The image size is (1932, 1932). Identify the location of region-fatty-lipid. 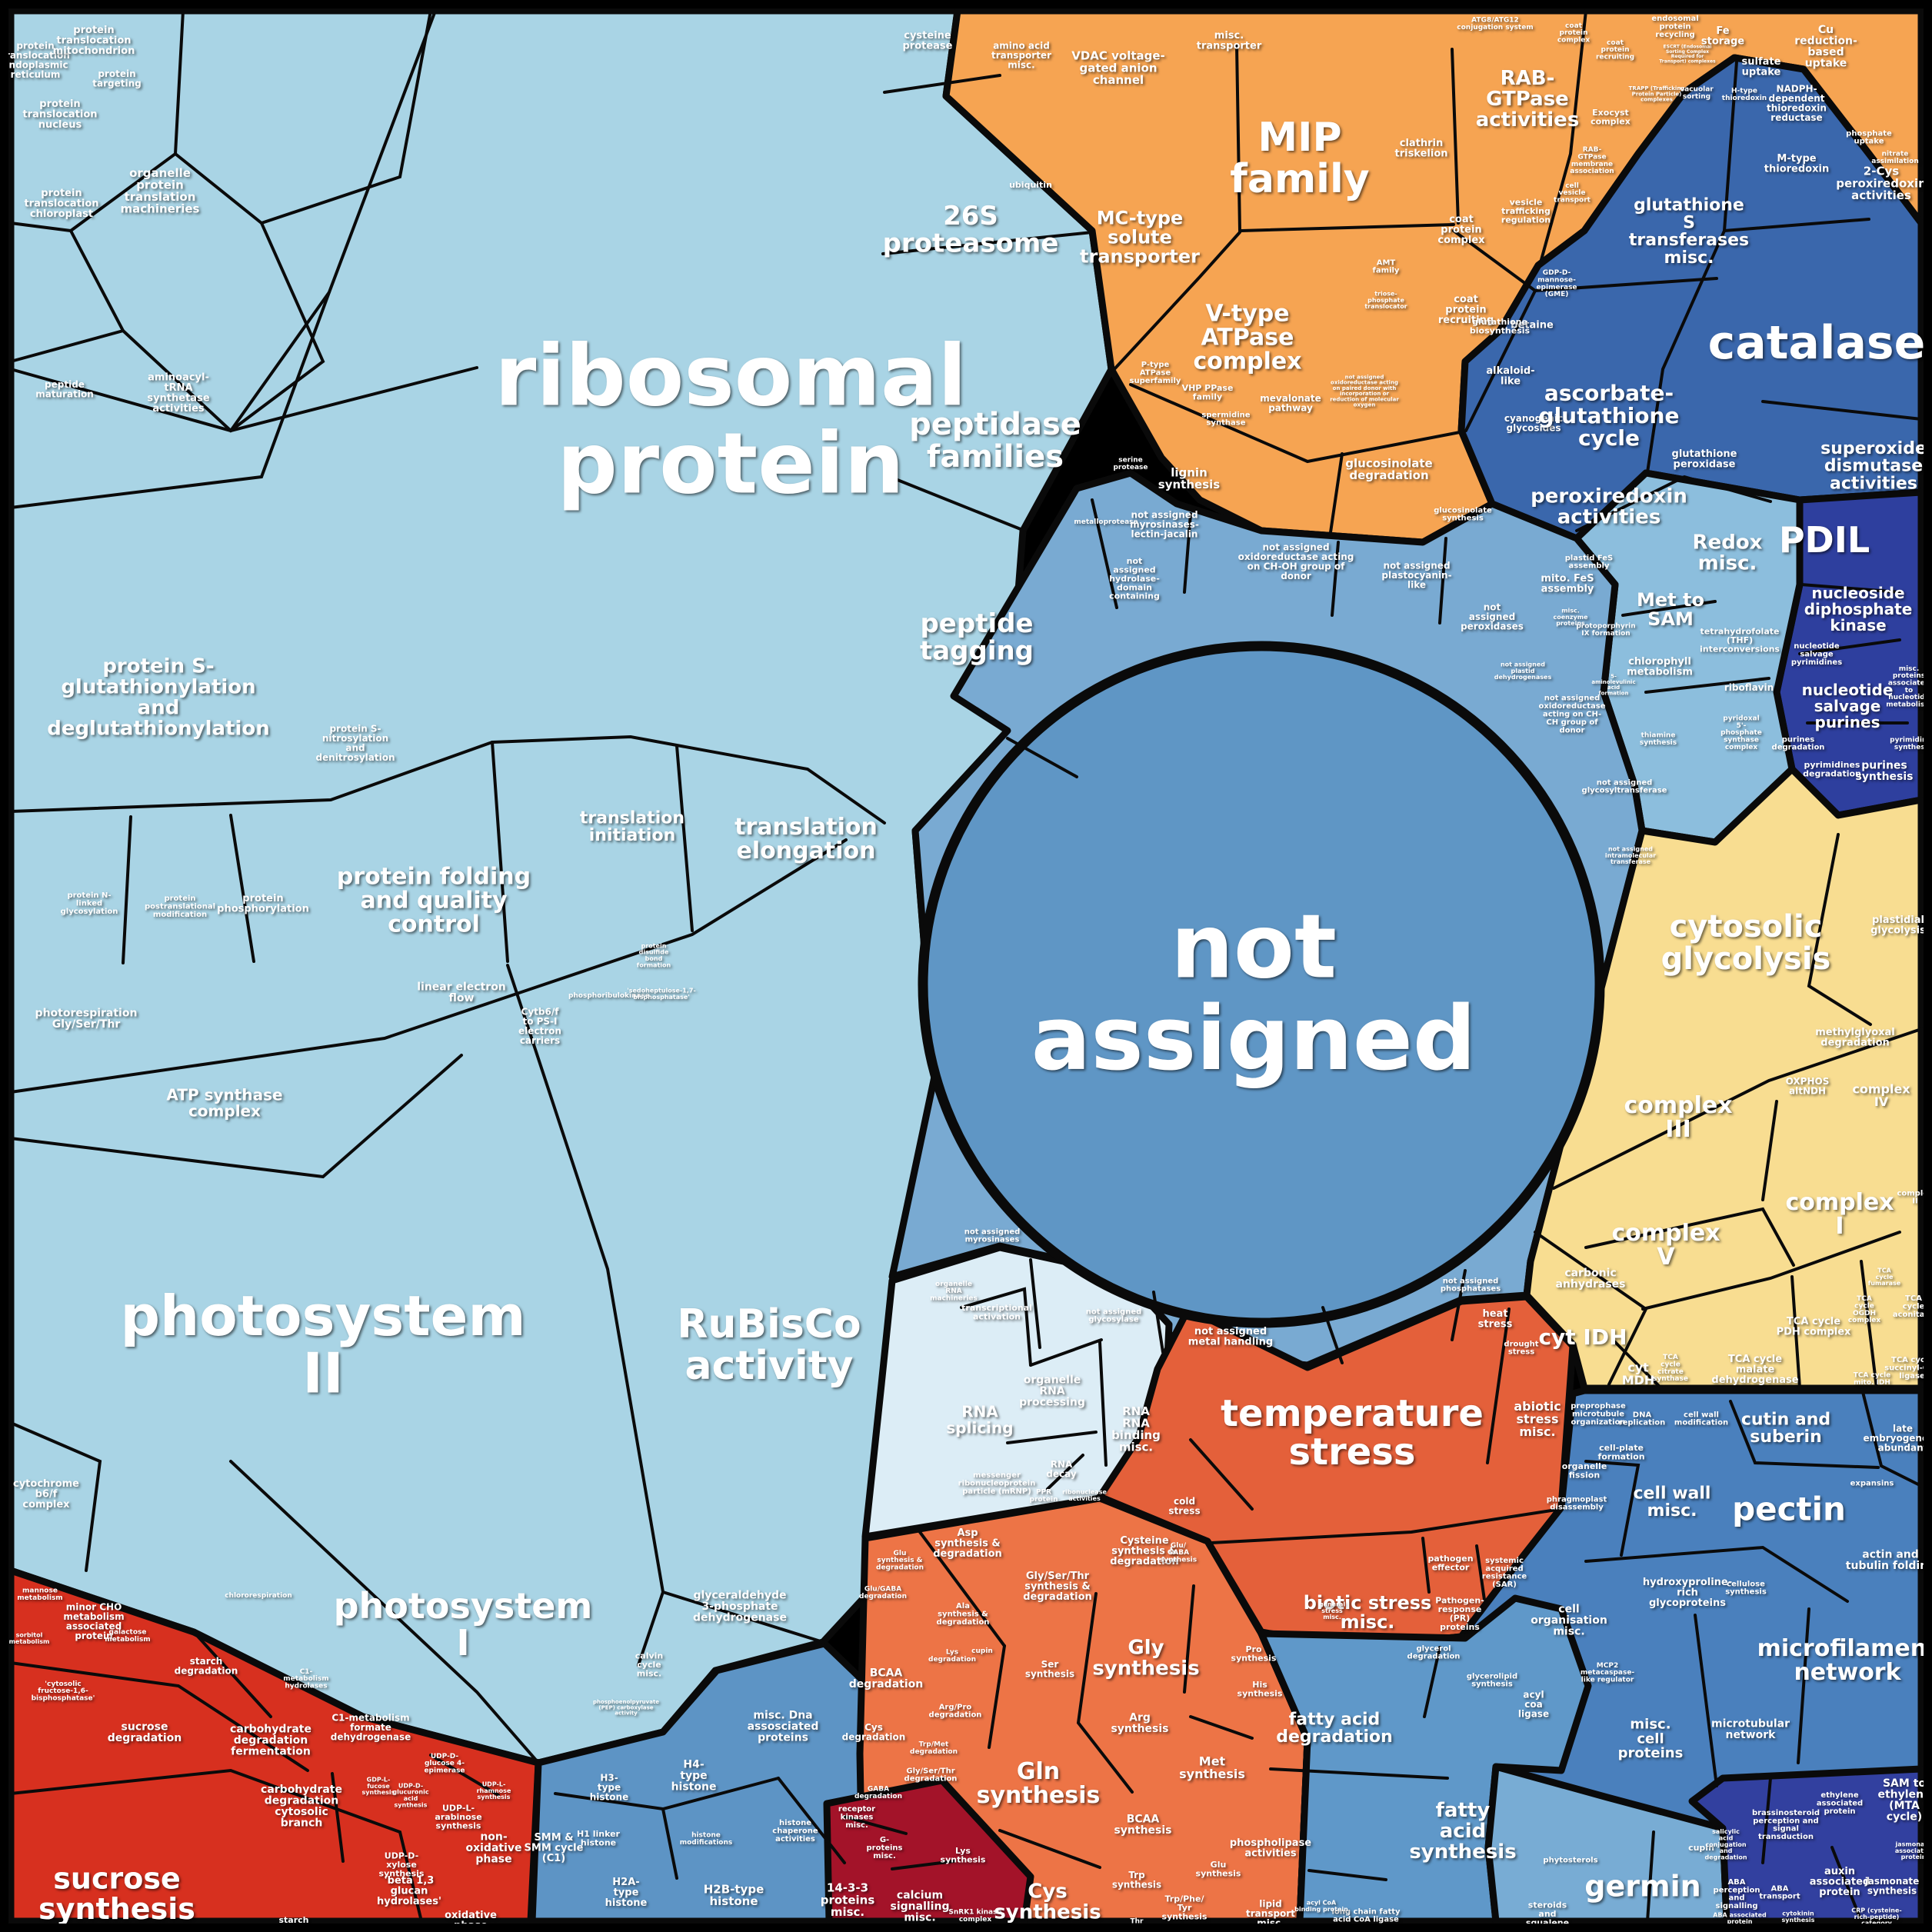
(1424, 1759).